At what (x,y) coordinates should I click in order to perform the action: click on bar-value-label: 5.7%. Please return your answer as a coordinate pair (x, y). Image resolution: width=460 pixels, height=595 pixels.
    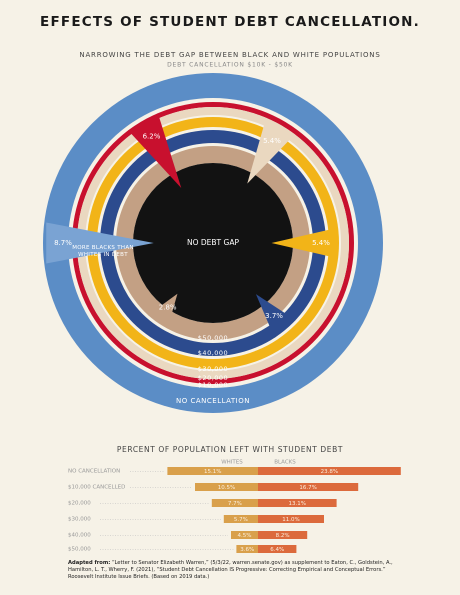
    Looking at the image, I should click on (241, 520).